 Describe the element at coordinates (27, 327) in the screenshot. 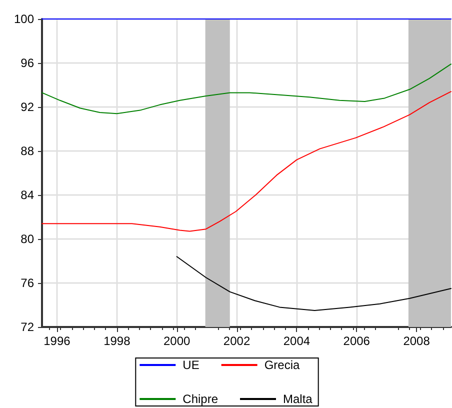

I see `y-tick-label: 72` at that location.